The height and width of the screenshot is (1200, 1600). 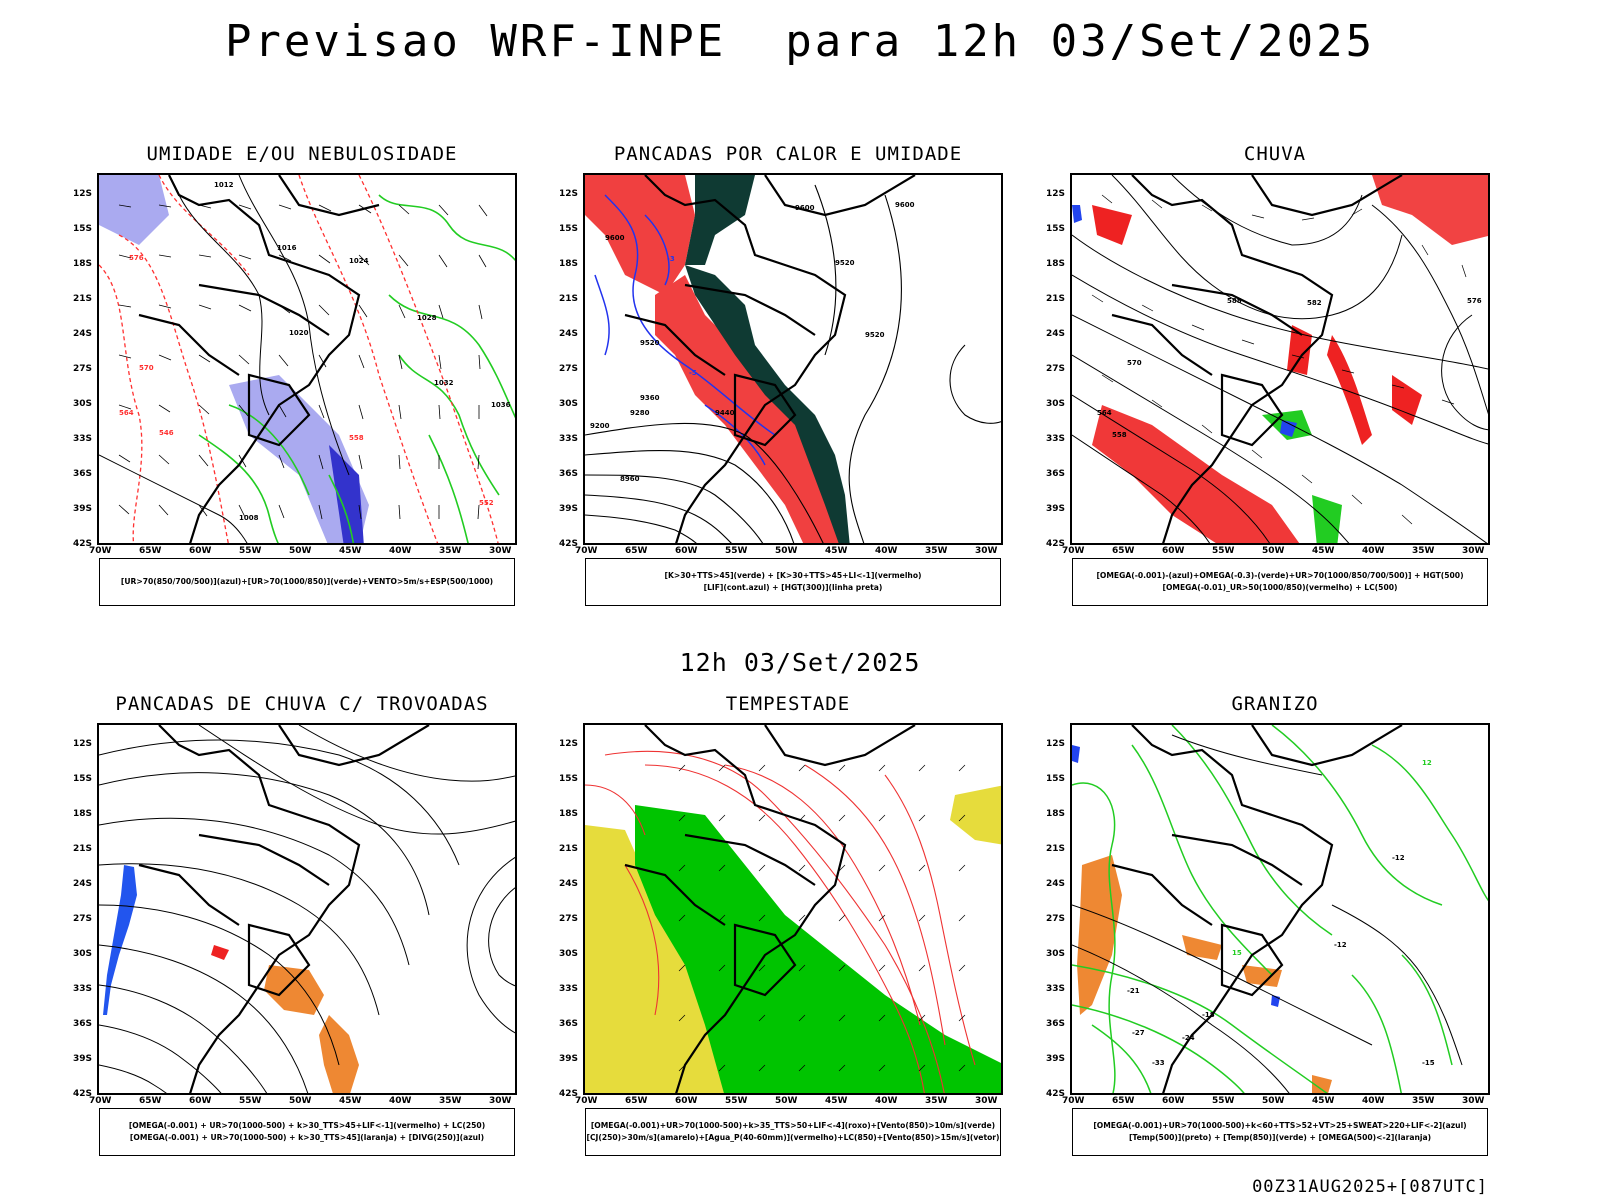 What do you see at coordinates (1280, 909) in the screenshot?
I see `map-granizo: -12 -15 -18 -21 -24 -27 -33 -12 12 15` at bounding box center [1280, 909].